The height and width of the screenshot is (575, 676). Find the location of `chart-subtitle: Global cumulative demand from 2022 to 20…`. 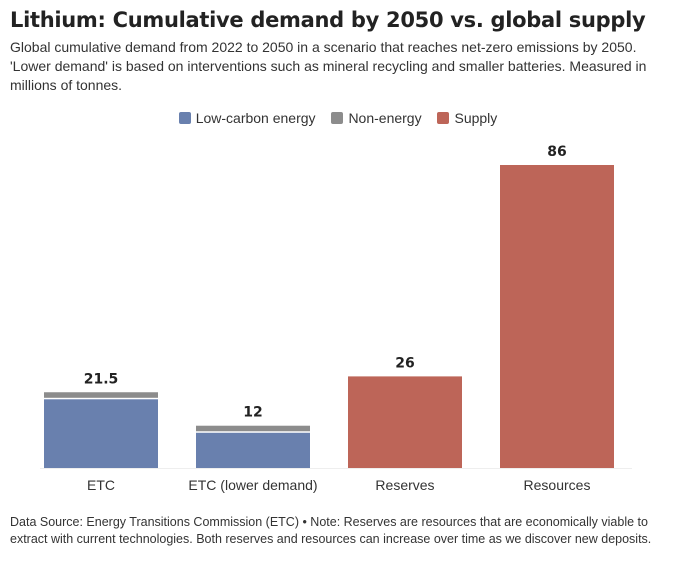

chart-subtitle: Global cumulative demand from 2022 to 20… is located at coordinates (328, 66).